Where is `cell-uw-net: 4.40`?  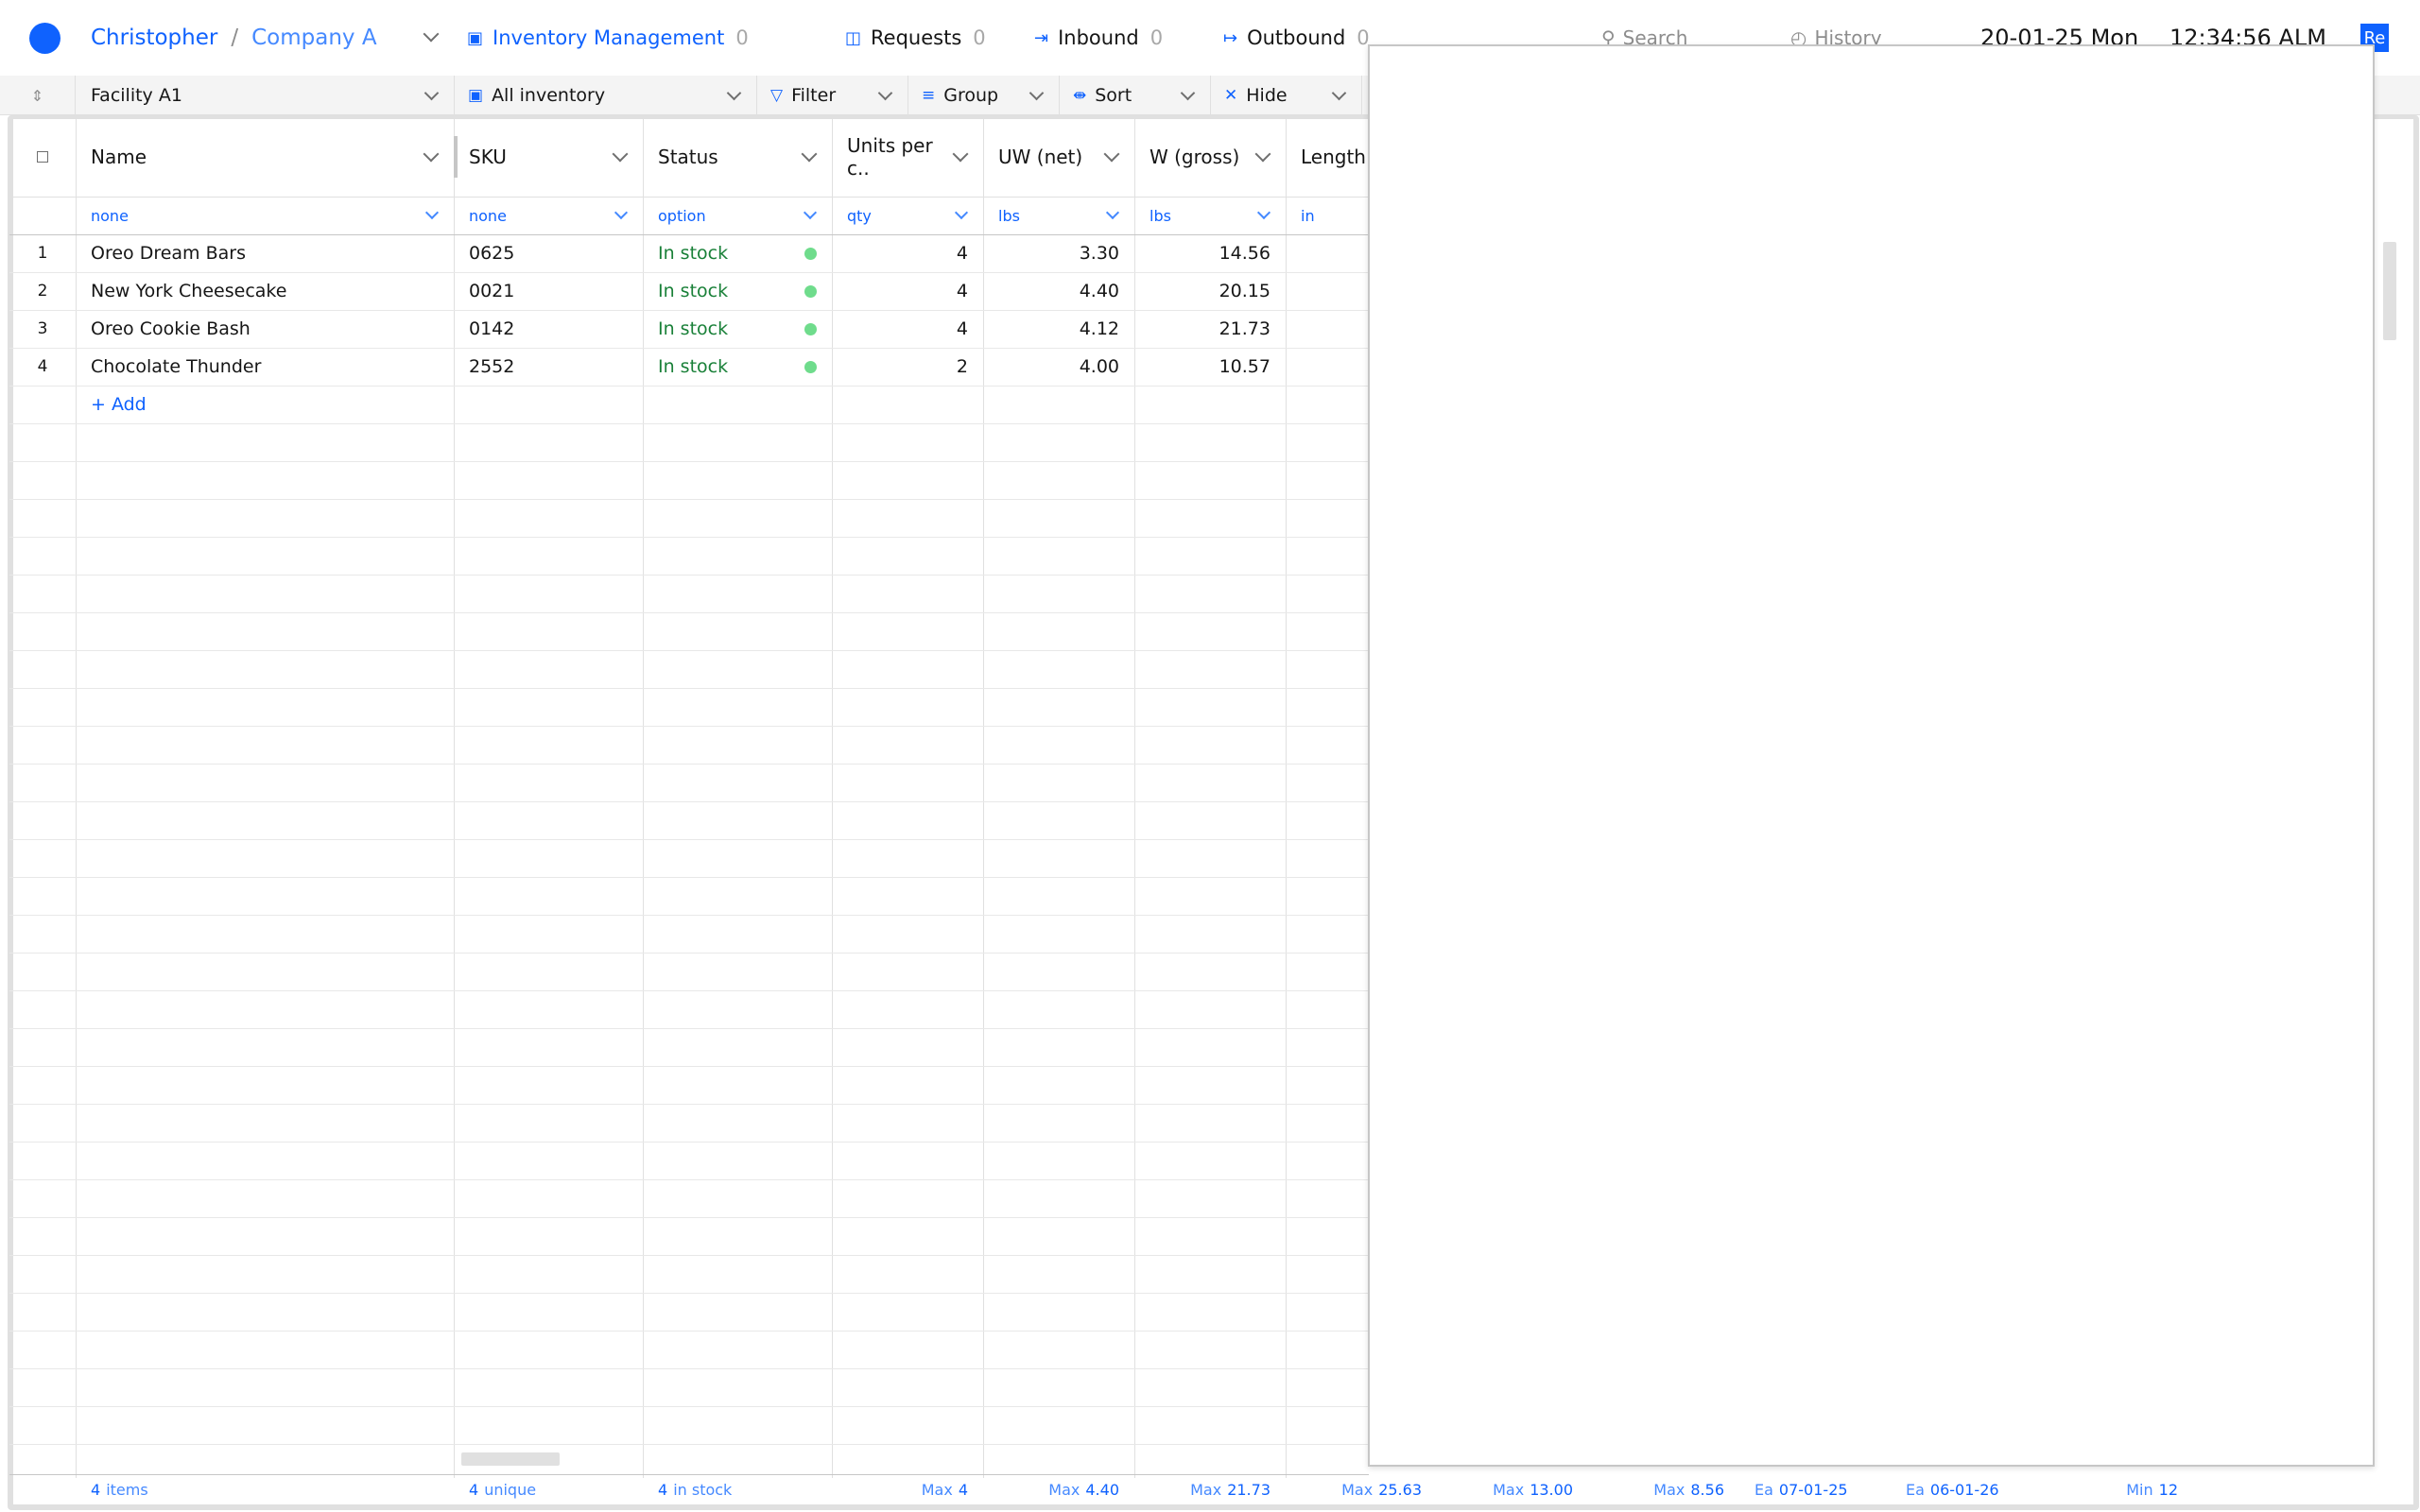
cell-uw-net: 4.40 is located at coordinates (1099, 291).